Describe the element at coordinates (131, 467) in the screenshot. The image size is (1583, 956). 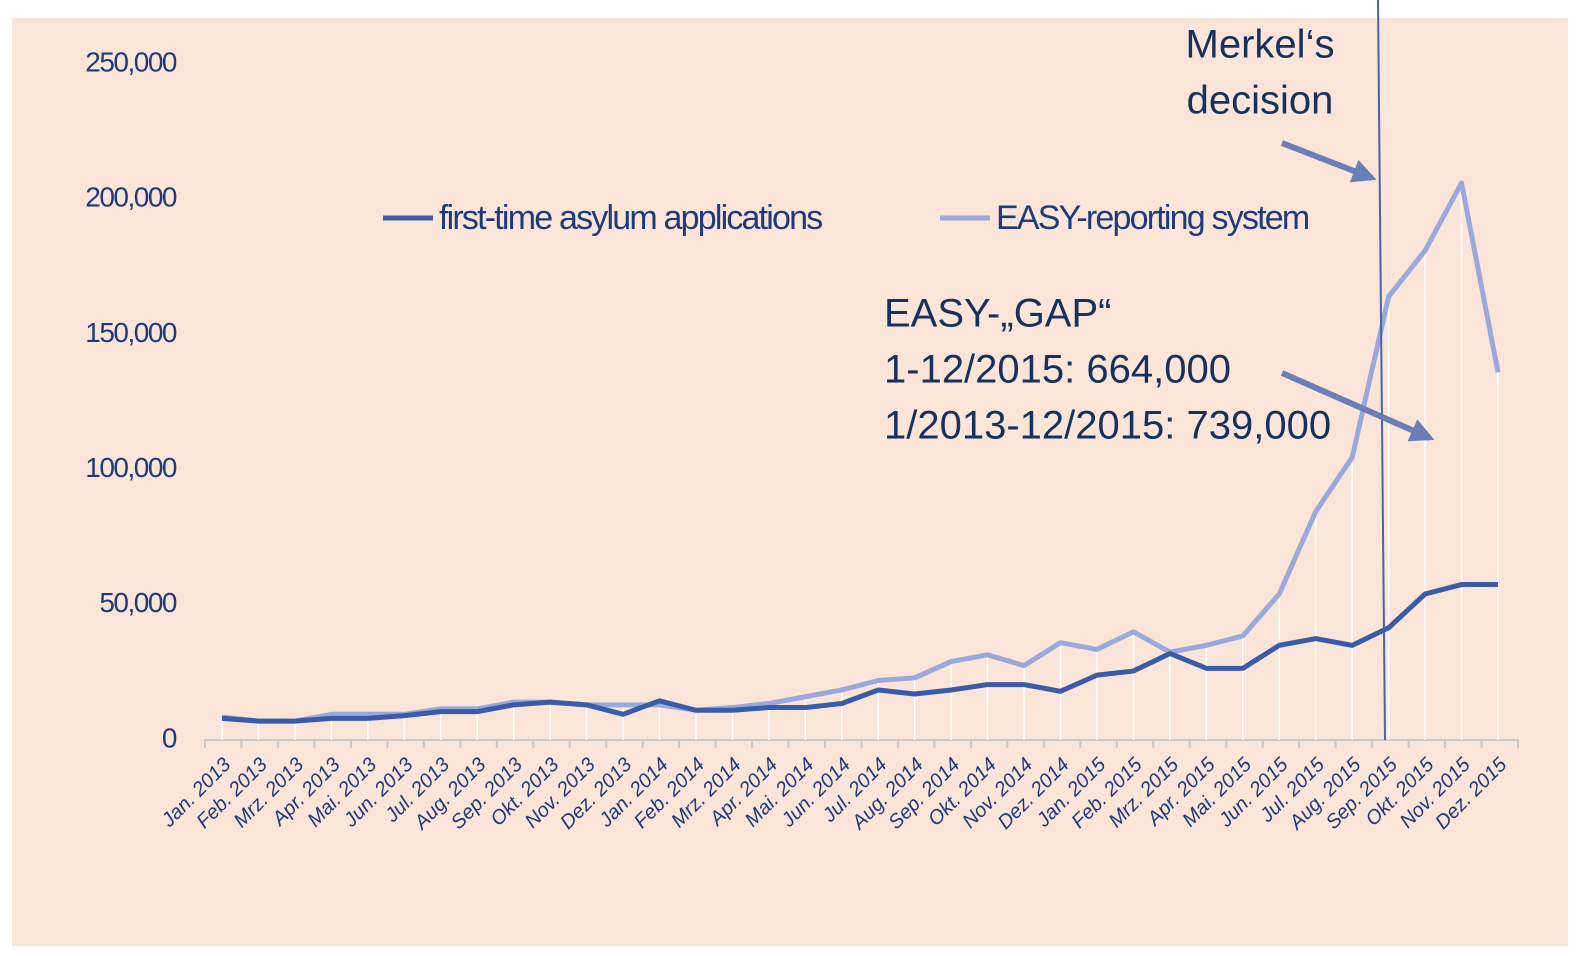
I see `y-tick-label: 100,000` at that location.